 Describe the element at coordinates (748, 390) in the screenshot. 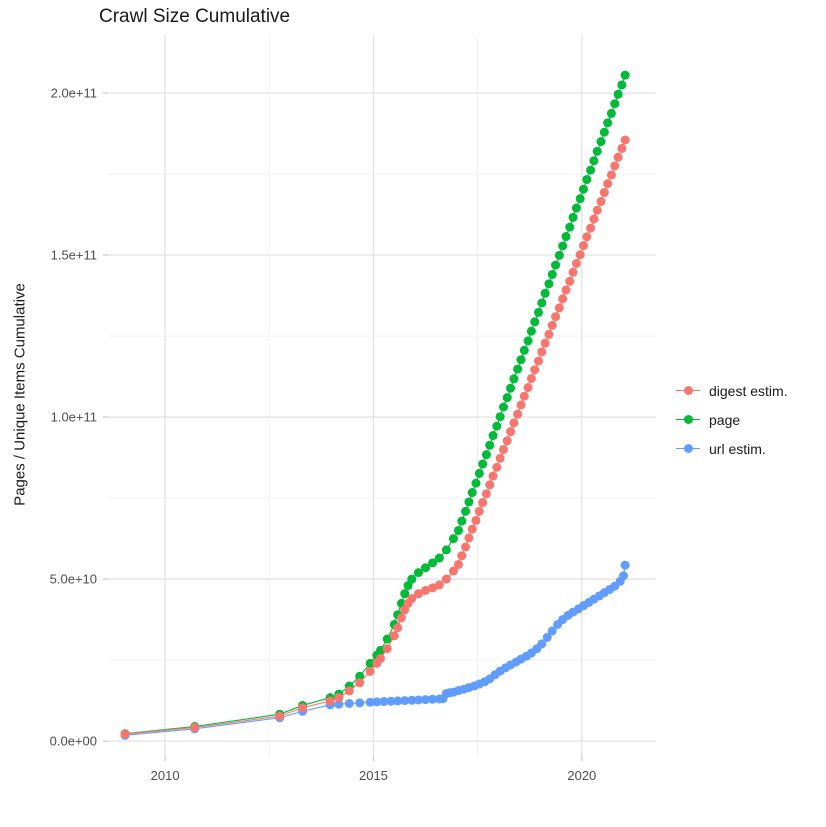

I see `legend-label: digest estim.` at that location.